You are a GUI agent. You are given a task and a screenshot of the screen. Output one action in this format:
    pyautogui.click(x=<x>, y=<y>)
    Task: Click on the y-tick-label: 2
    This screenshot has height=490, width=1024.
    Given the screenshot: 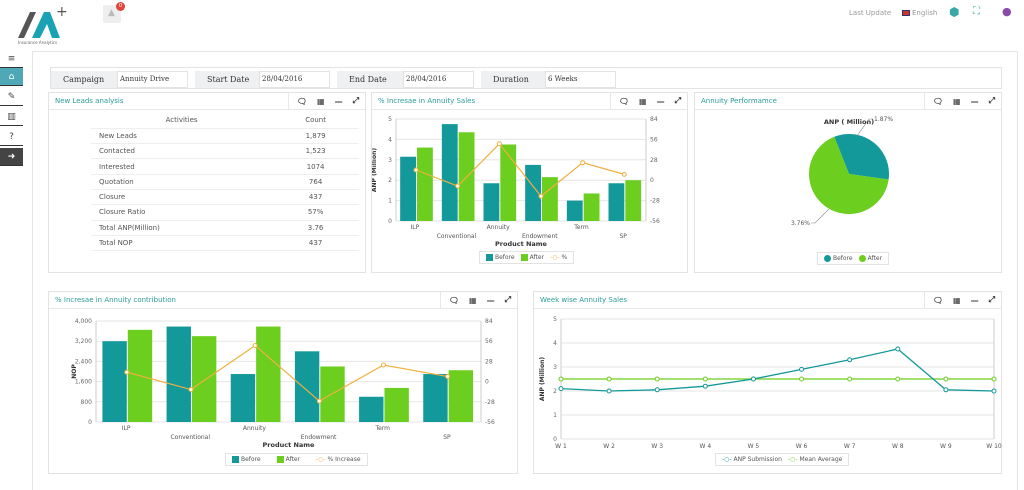 What is the action you would take?
    pyautogui.click(x=555, y=391)
    